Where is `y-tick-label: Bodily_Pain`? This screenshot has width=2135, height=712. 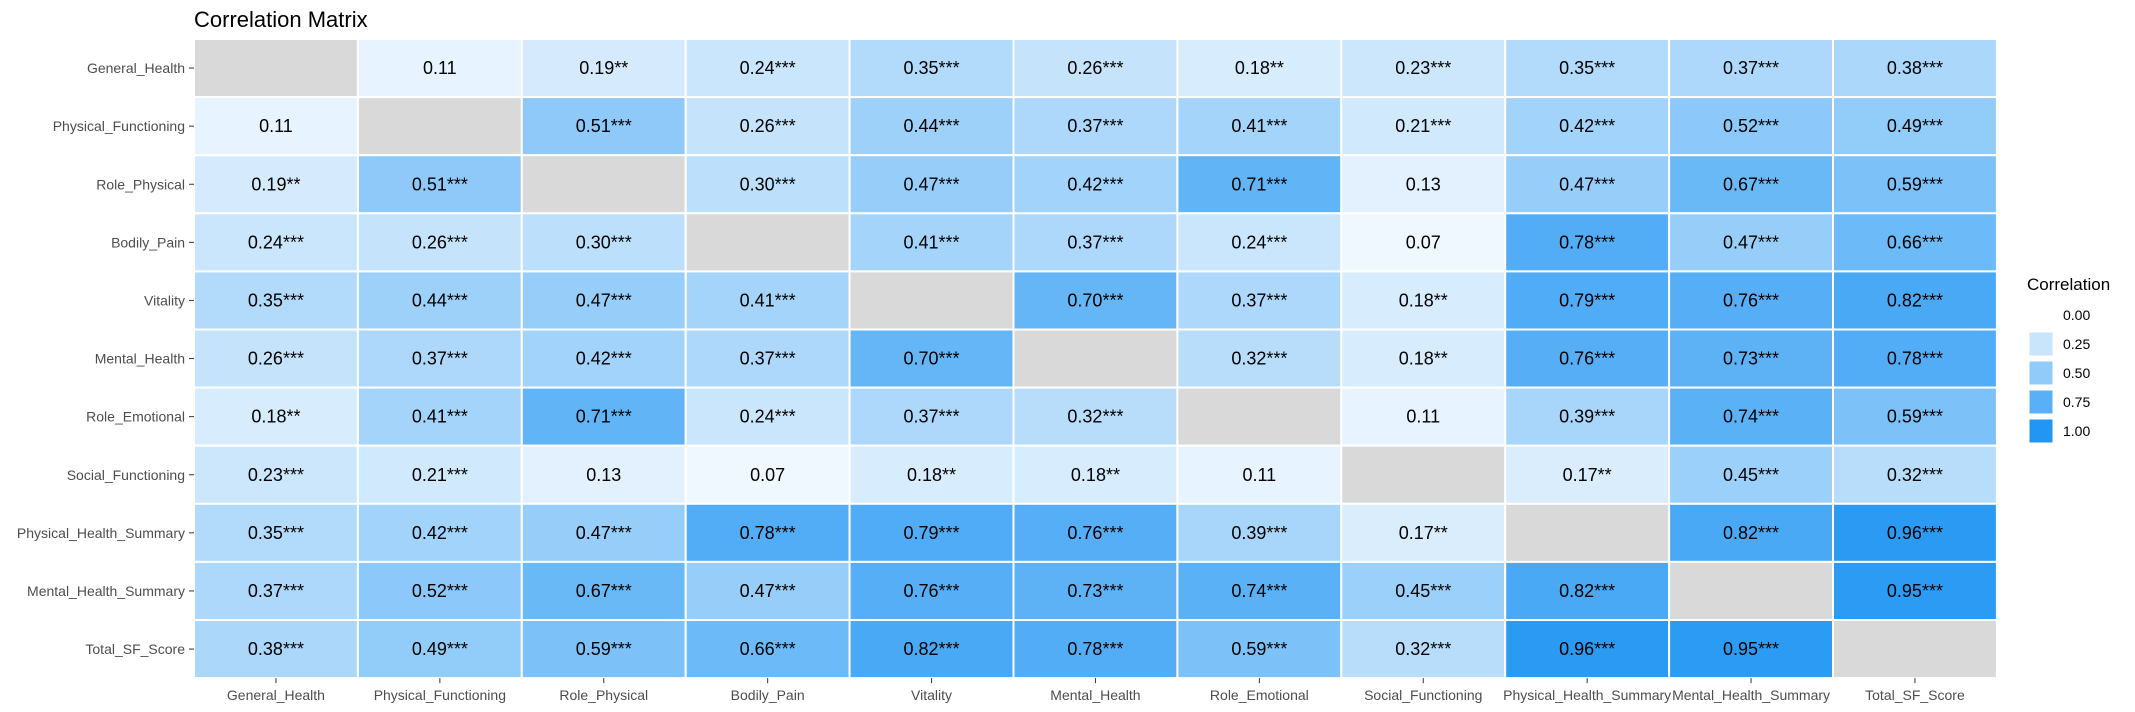
y-tick-label: Bodily_Pain is located at coordinates (148, 242).